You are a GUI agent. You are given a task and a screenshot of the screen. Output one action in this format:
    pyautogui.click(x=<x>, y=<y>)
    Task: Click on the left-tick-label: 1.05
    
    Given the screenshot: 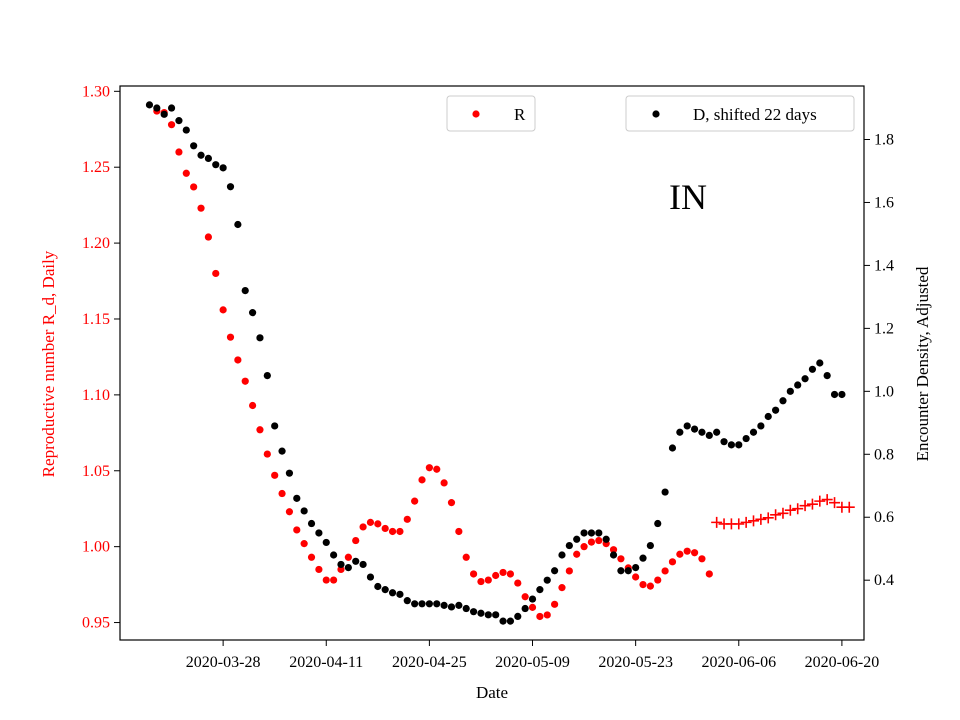 What is the action you would take?
    pyautogui.click(x=96, y=471)
    